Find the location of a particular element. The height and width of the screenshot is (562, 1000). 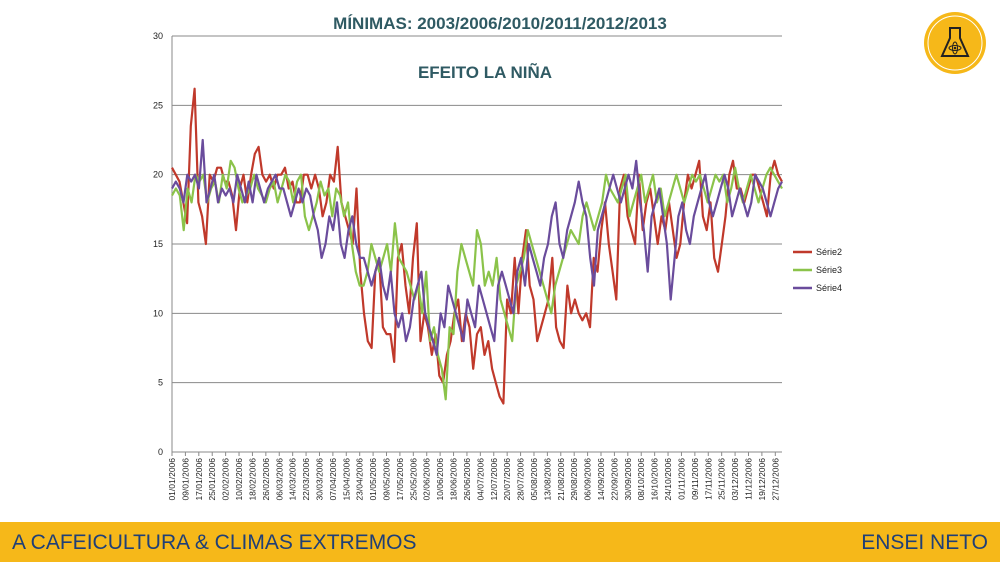

legend: Série2 Série3 Série4 is located at coordinates (817, 270).